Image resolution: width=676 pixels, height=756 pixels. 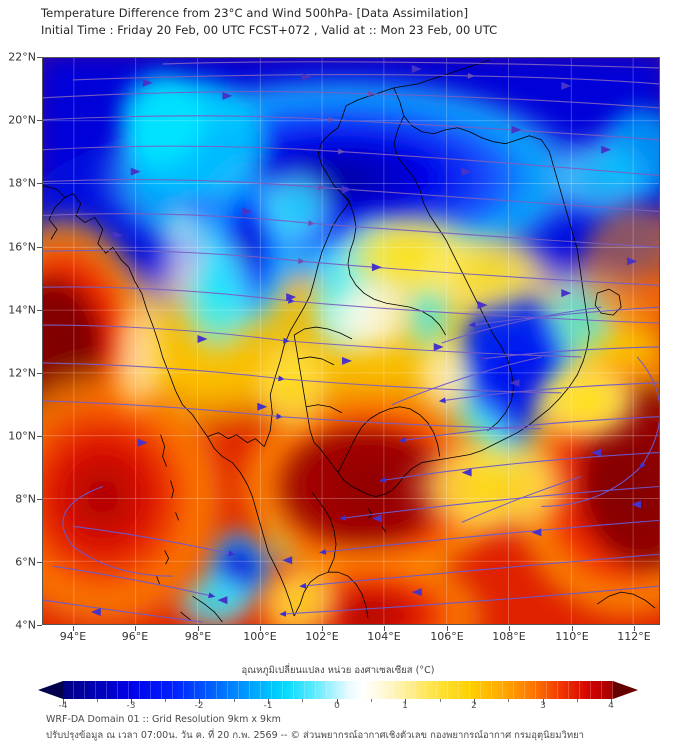 What do you see at coordinates (322, 636) in the screenshot?
I see `xtick-label-102e: 102°E` at bounding box center [322, 636].